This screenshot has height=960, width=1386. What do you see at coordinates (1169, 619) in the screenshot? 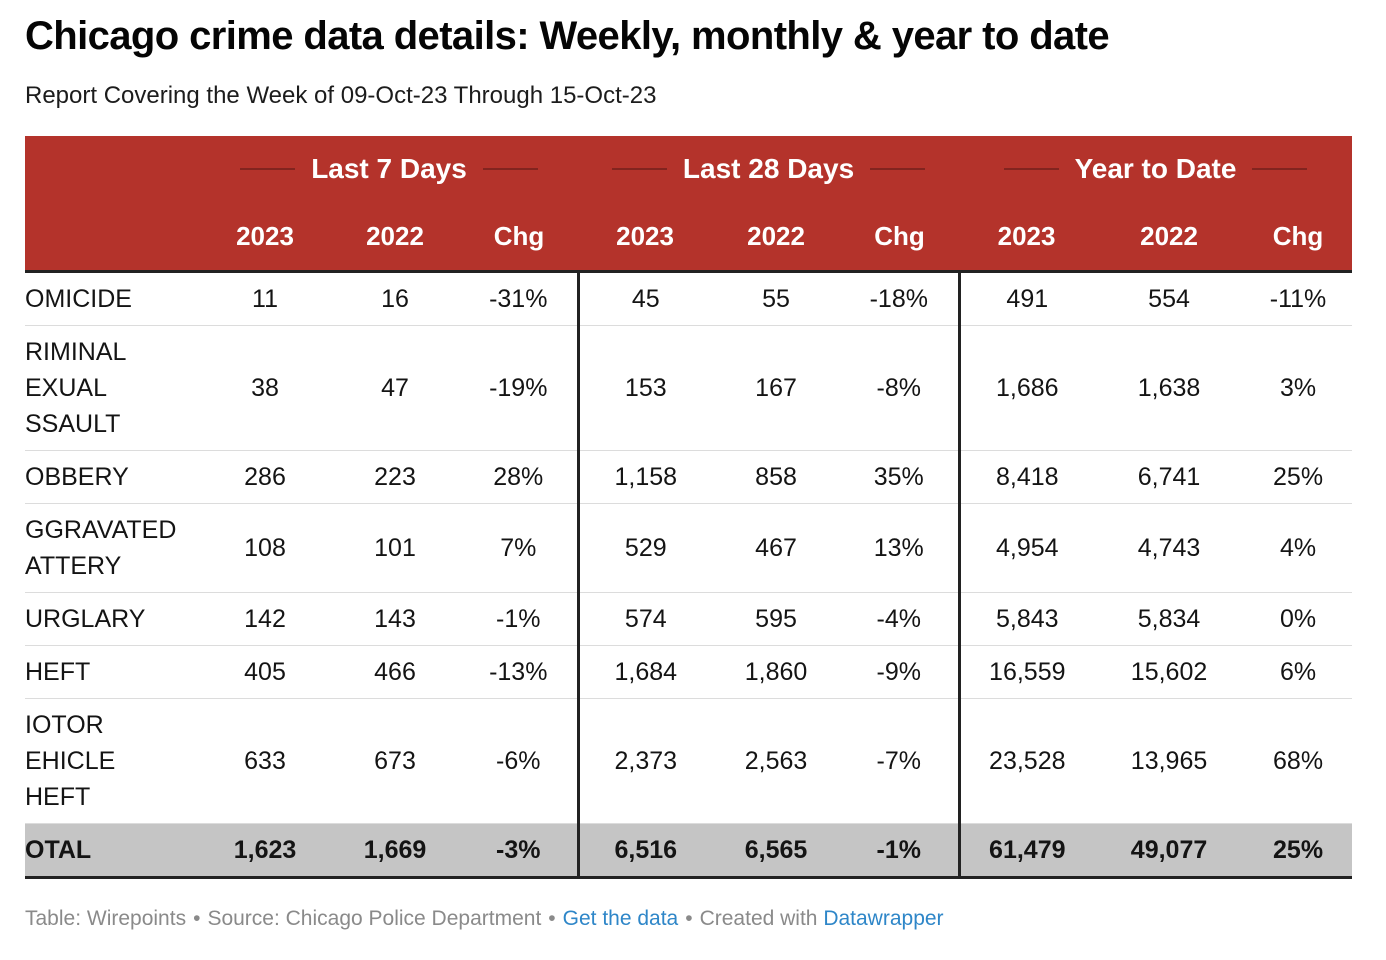
I see `row-cell: 5,834` at bounding box center [1169, 619].